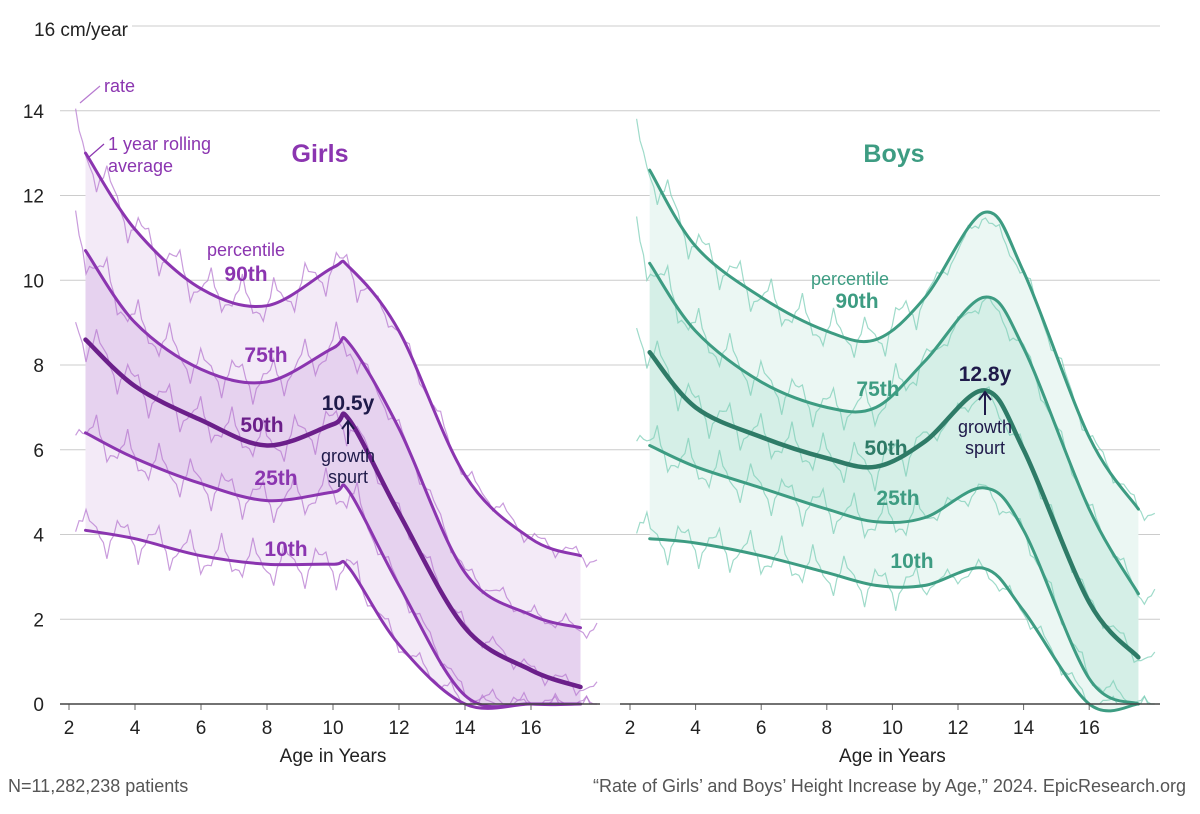 This screenshot has height=814, width=1200. I want to click on panel-title: Girls, so click(320, 154).